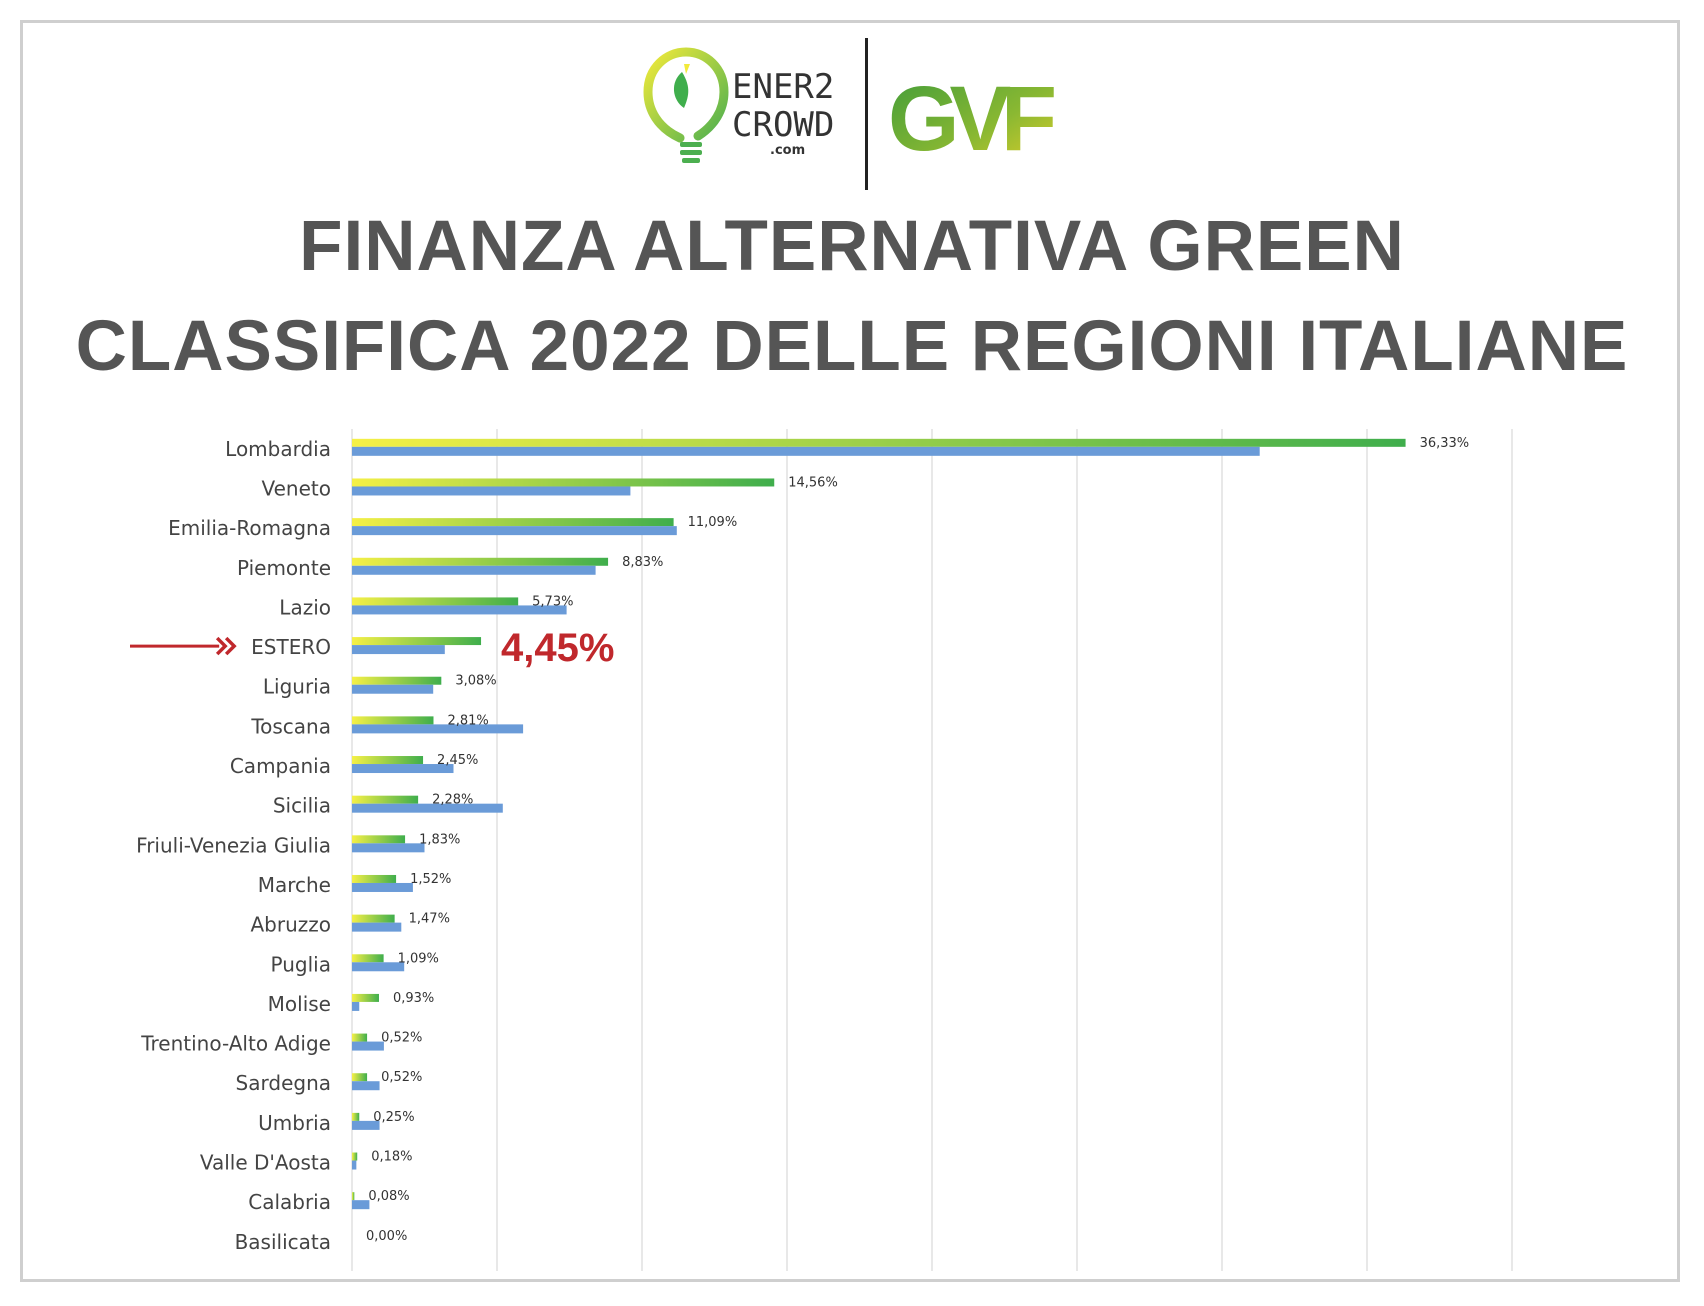 The image size is (1704, 1306). What do you see at coordinates (284, 568) in the screenshot?
I see `category-label: Piemonte` at bounding box center [284, 568].